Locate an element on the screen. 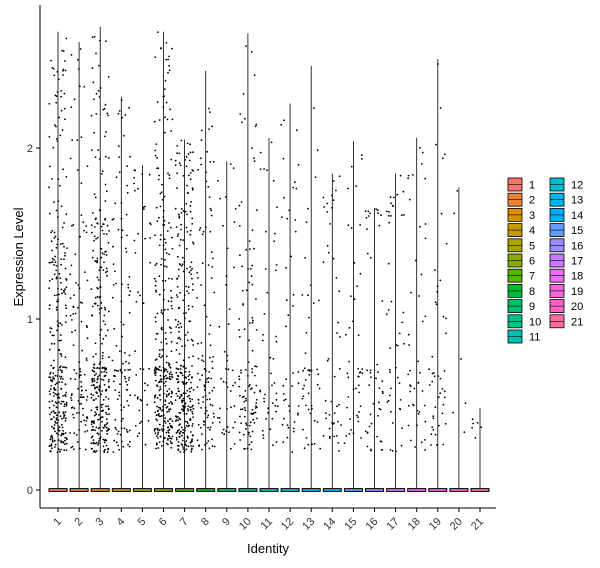 The height and width of the screenshot is (568, 600). x-tick-label: 1 is located at coordinates (57, 522).